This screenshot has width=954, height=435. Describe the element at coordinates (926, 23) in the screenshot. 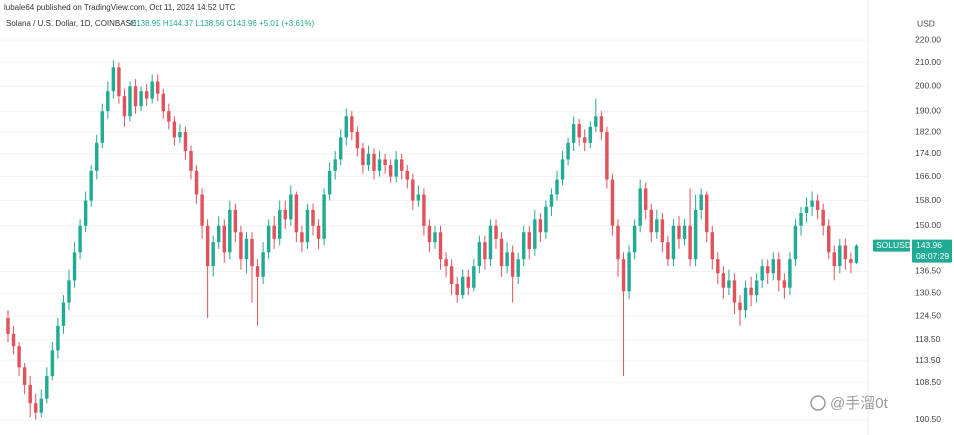

I see `axis-unit: USD` at that location.